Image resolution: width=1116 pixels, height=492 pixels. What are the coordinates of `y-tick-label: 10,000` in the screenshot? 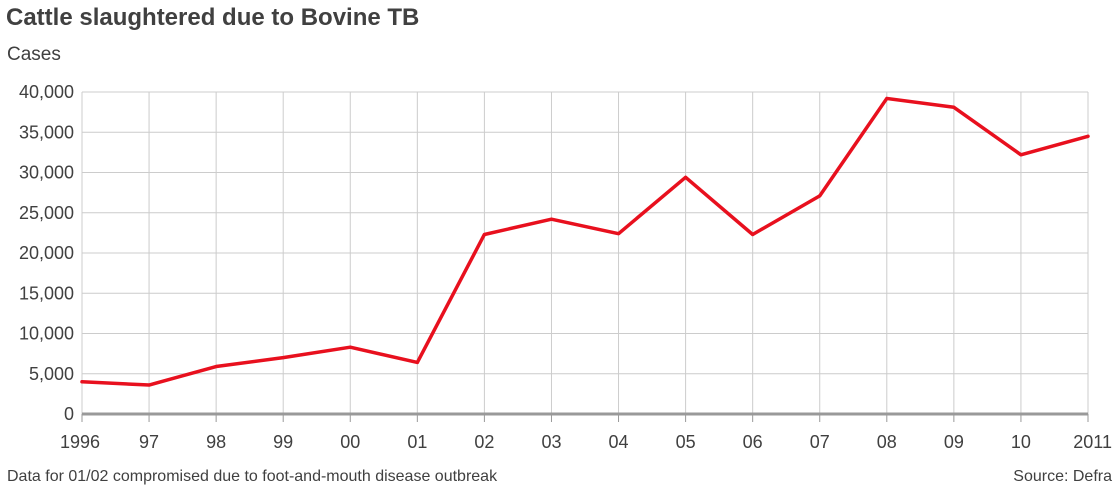 It's located at (46, 334).